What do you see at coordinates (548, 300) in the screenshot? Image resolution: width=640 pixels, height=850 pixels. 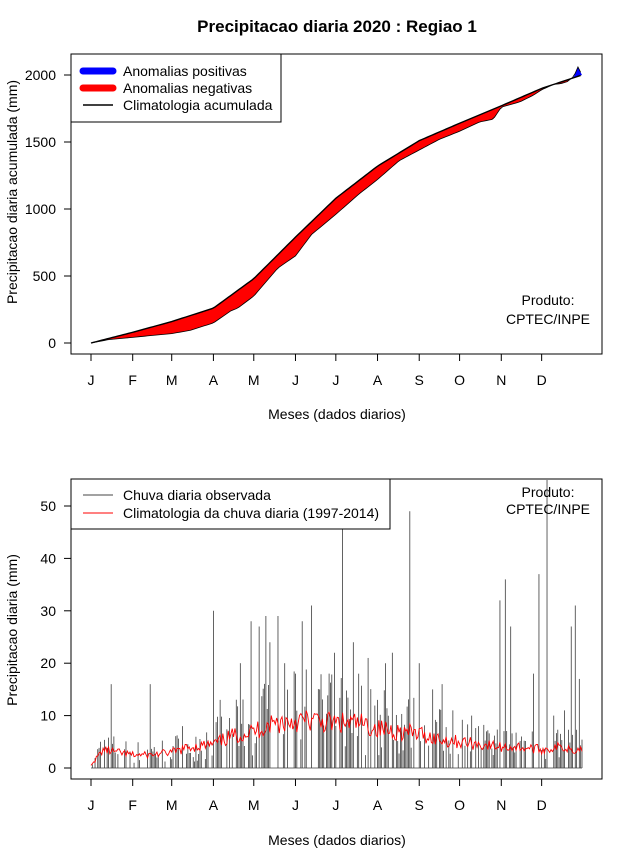 I see `produto-label-accumulated: Produto:` at bounding box center [548, 300].